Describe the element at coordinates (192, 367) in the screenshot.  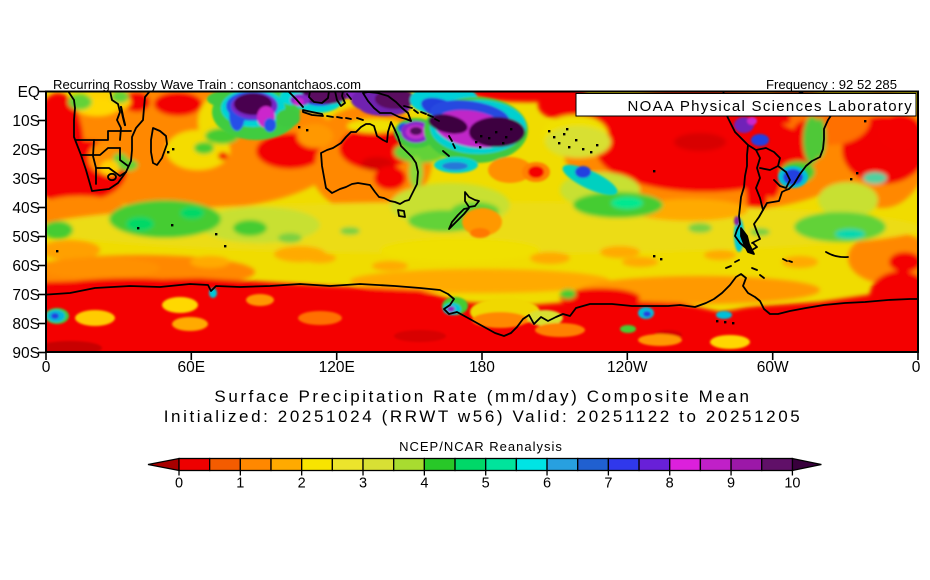
I see `svg-text: 60E` at that location.